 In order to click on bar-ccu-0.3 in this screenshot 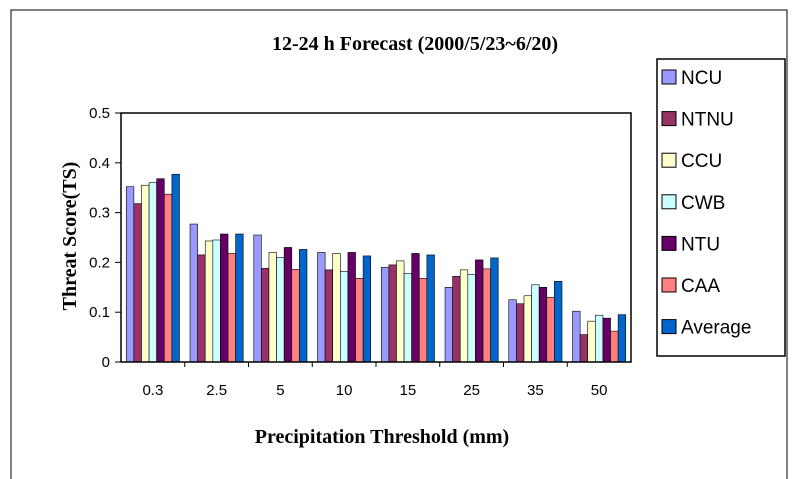, I will do `click(145, 273)`.